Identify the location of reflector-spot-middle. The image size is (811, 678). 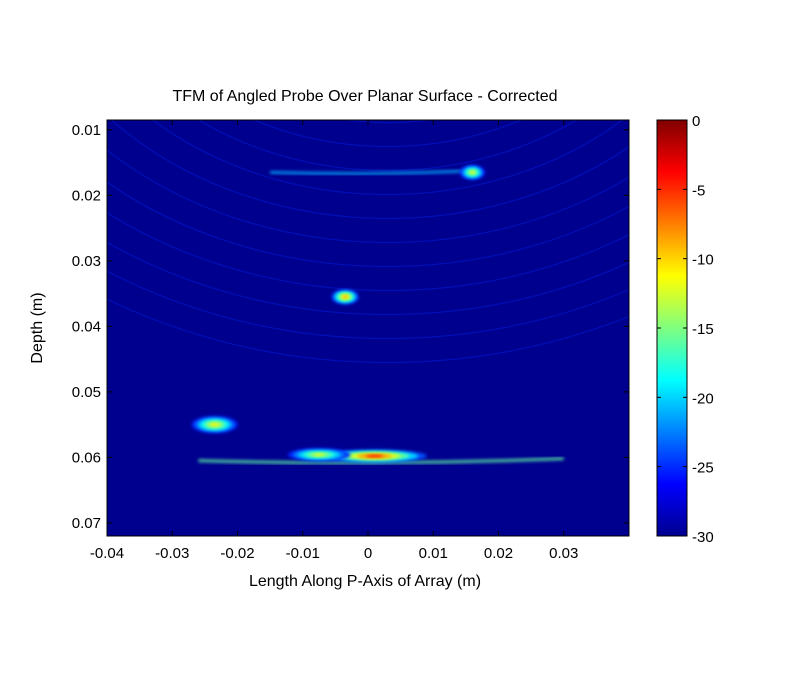
(345, 297).